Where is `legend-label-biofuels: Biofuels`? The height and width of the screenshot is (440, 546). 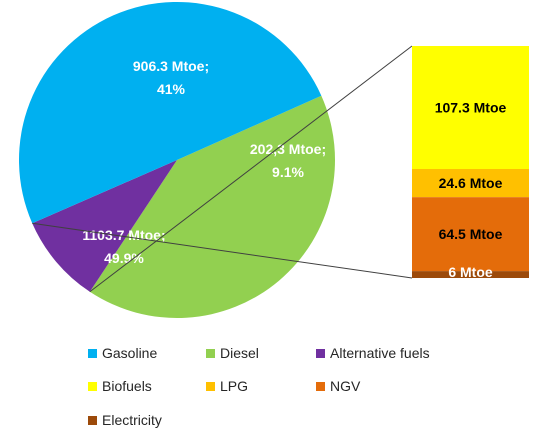
legend-label-biofuels: Biofuels is located at coordinates (127, 386).